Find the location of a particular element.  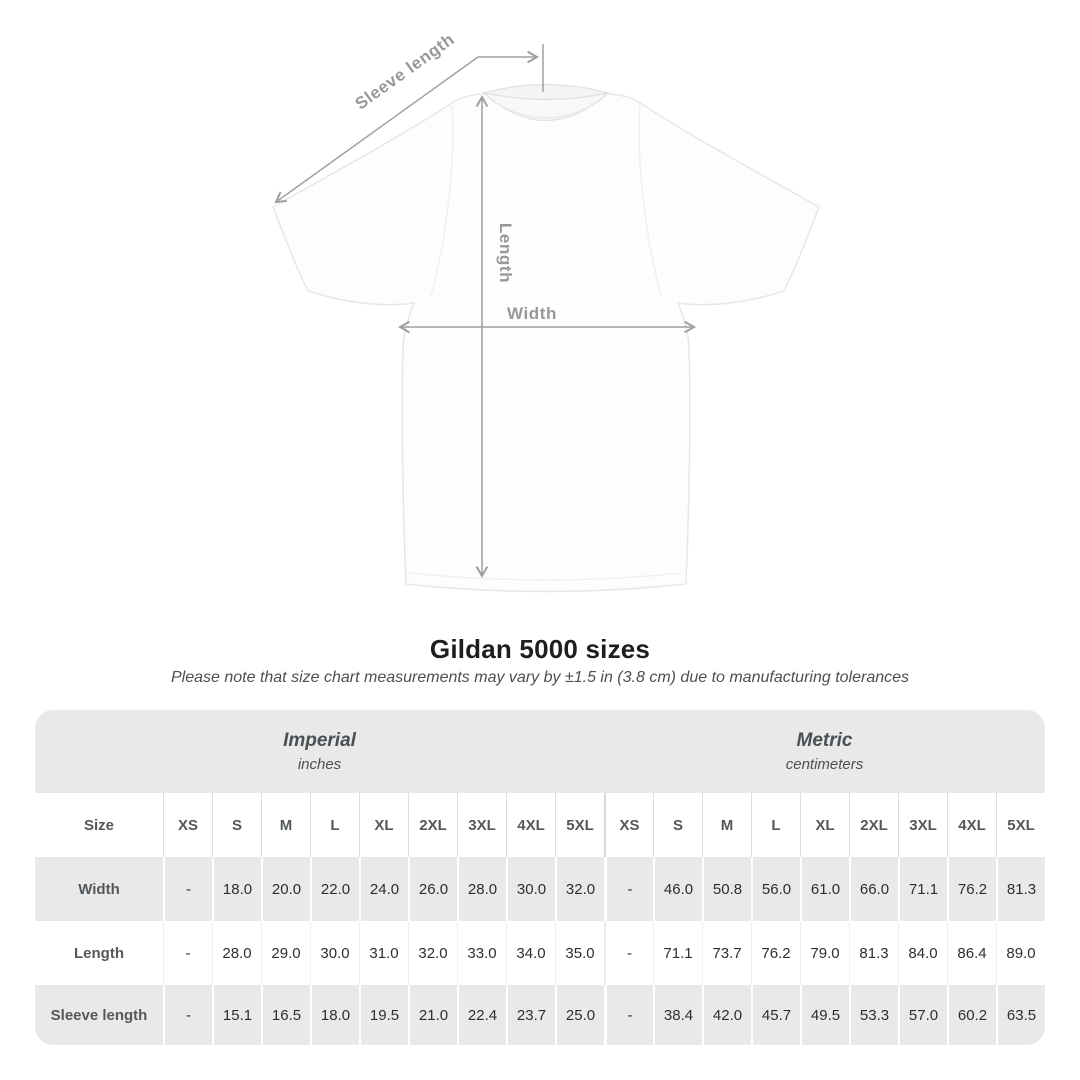

table-cell: 42.0 is located at coordinates (726, 1015).